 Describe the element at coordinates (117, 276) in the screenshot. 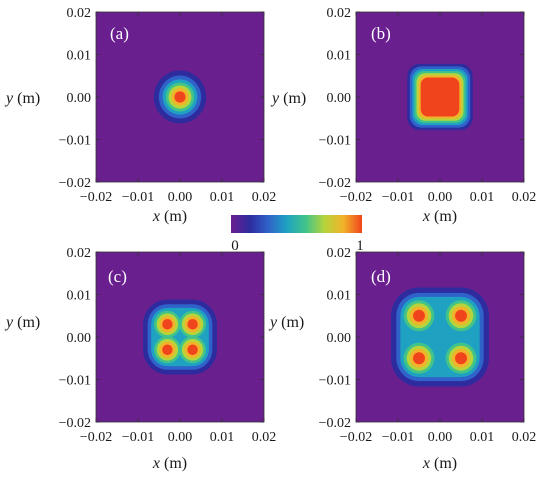

I see `panel-label: (c)` at that location.